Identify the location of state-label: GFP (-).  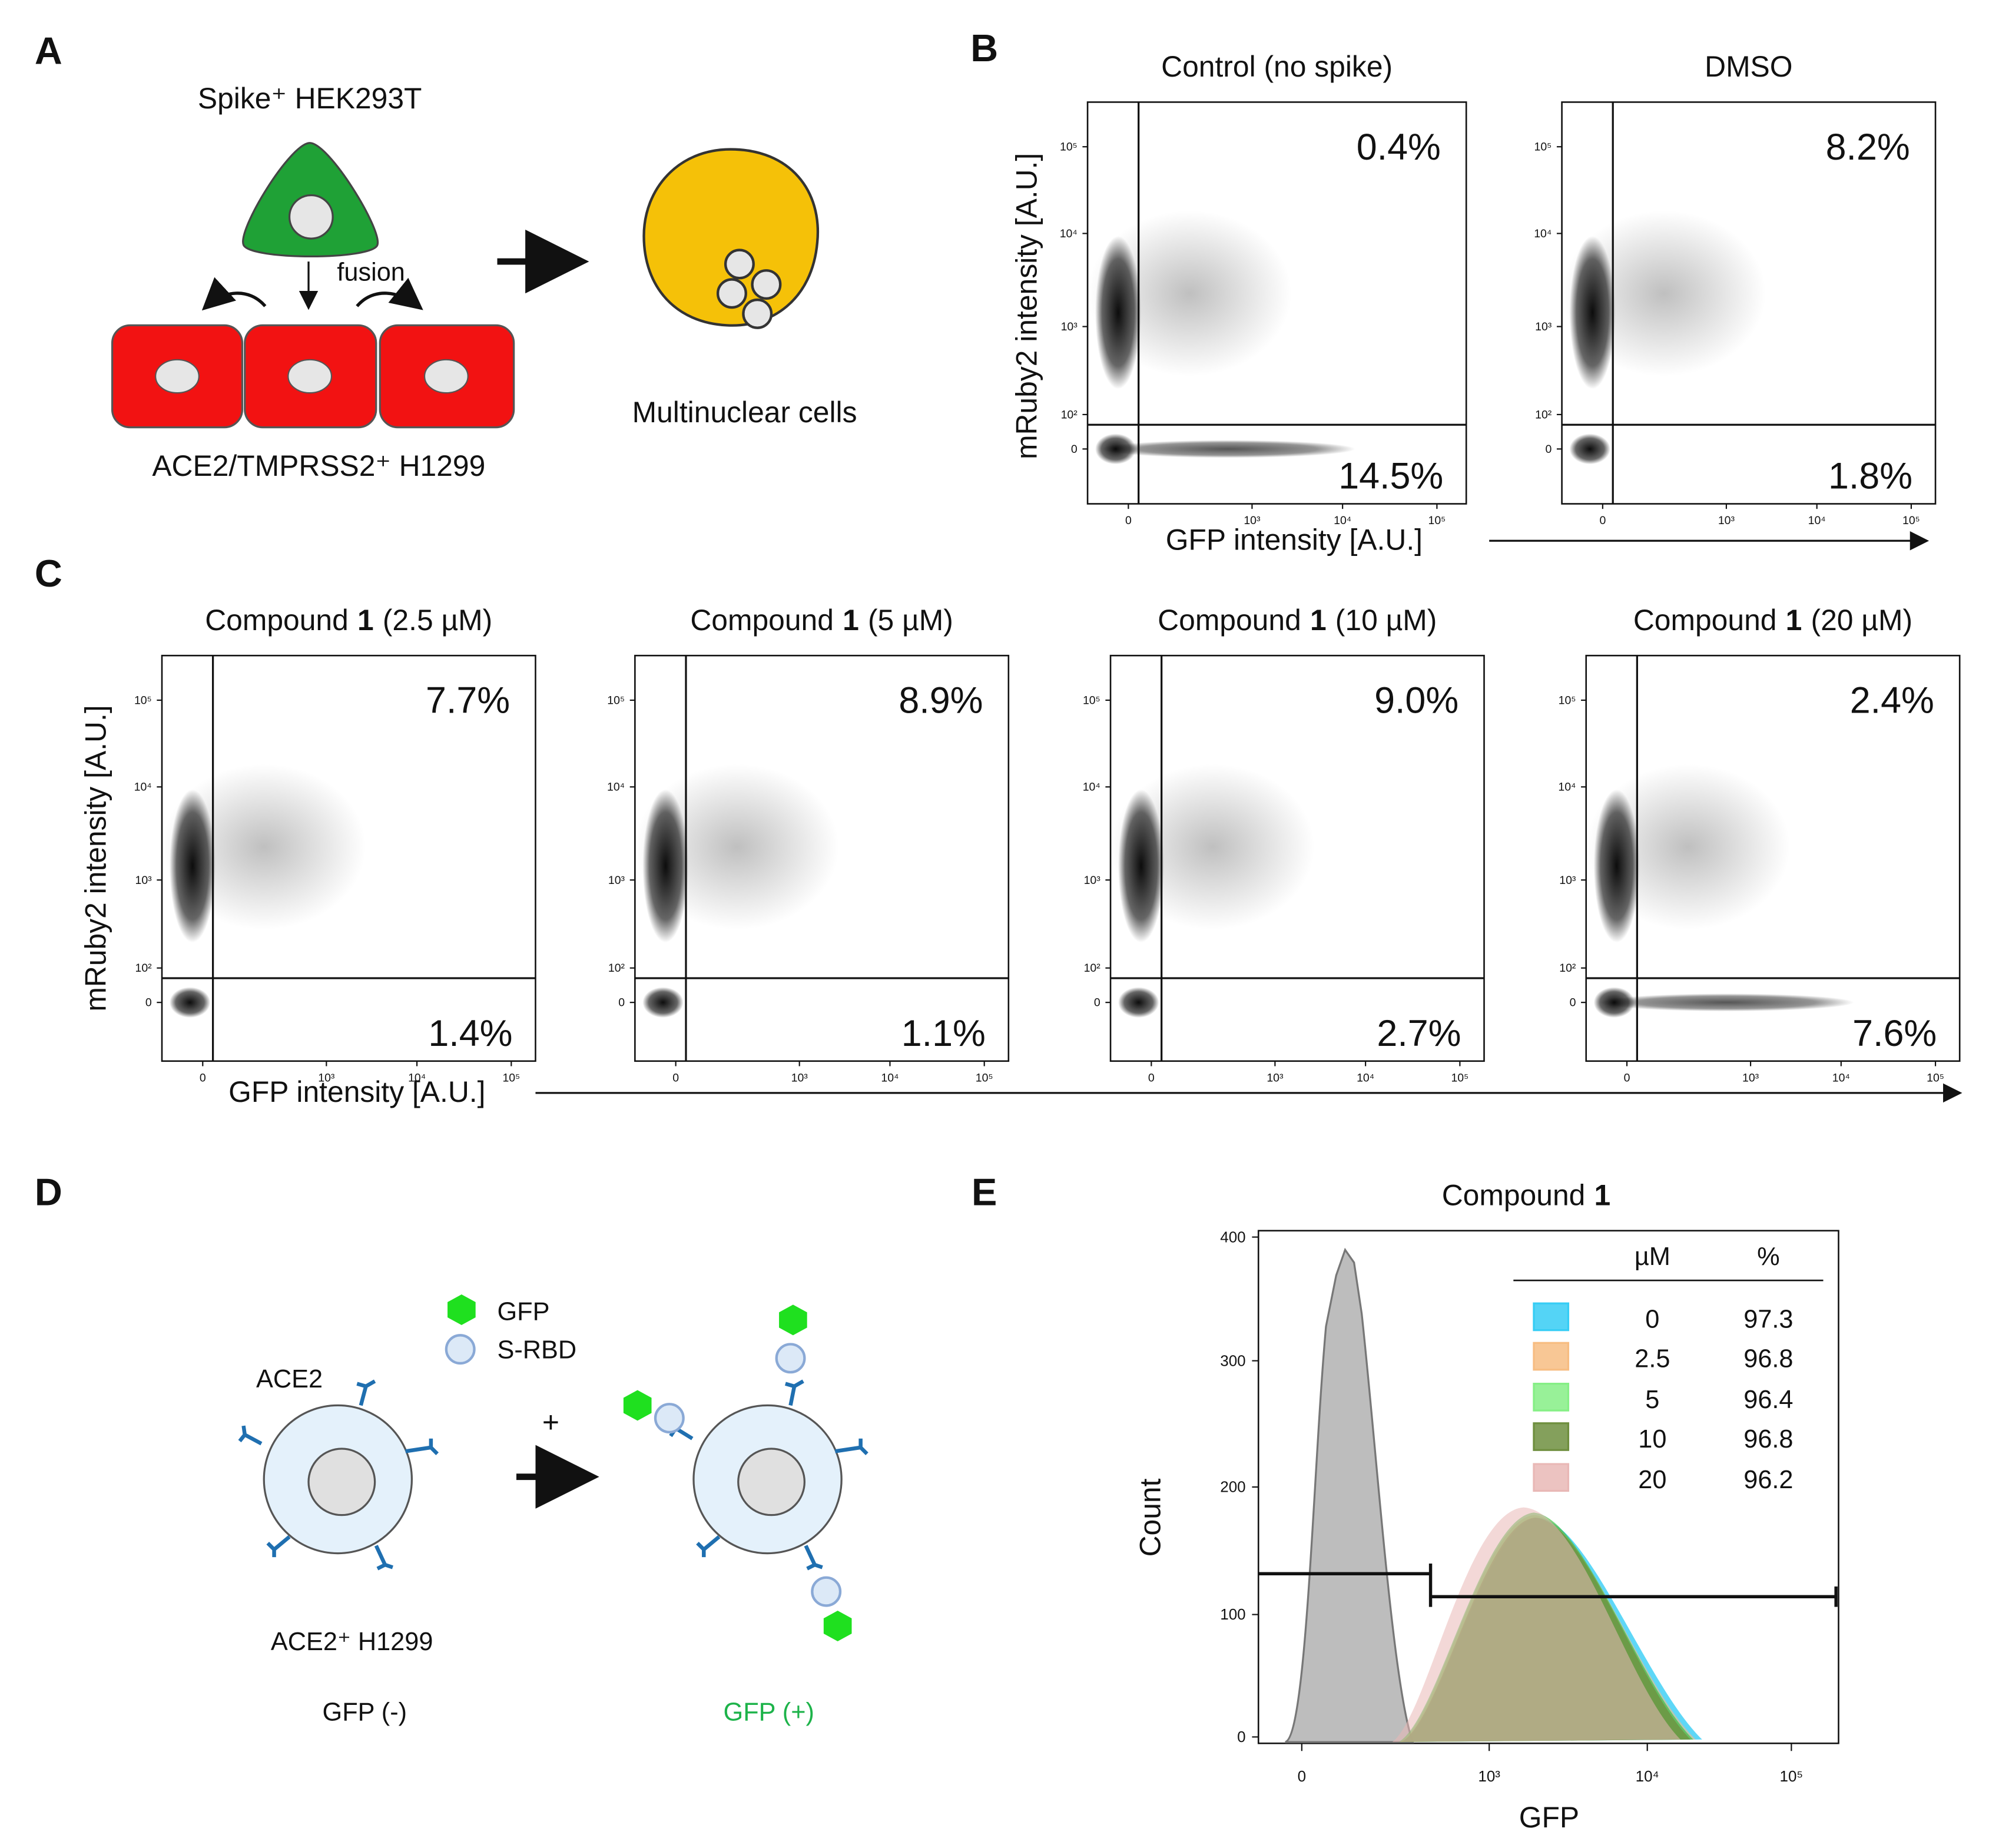
(365, 1712).